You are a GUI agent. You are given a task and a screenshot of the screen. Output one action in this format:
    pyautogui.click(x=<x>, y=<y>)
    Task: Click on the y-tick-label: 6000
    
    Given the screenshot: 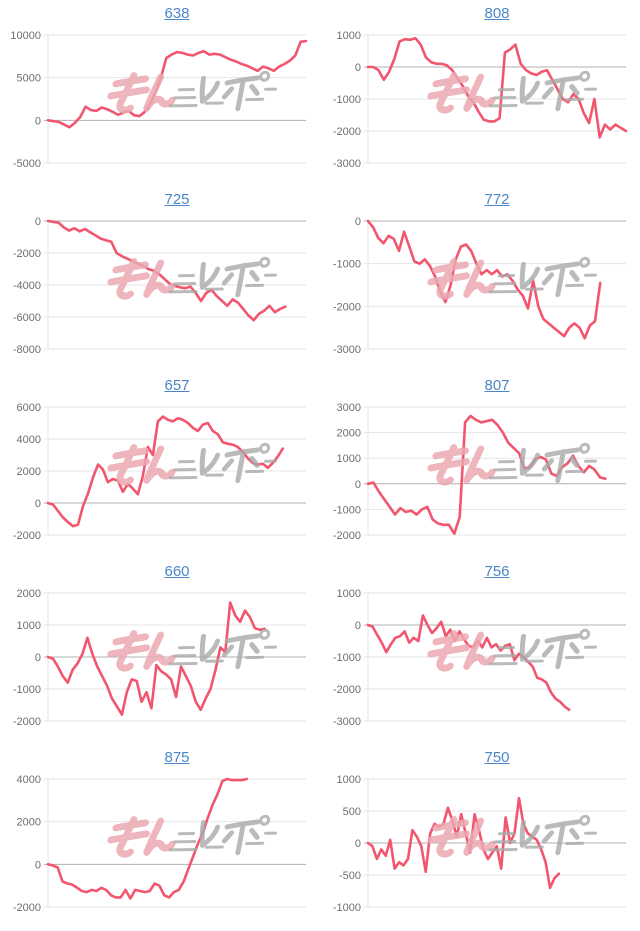 What is the action you would take?
    pyautogui.click(x=29, y=408)
    